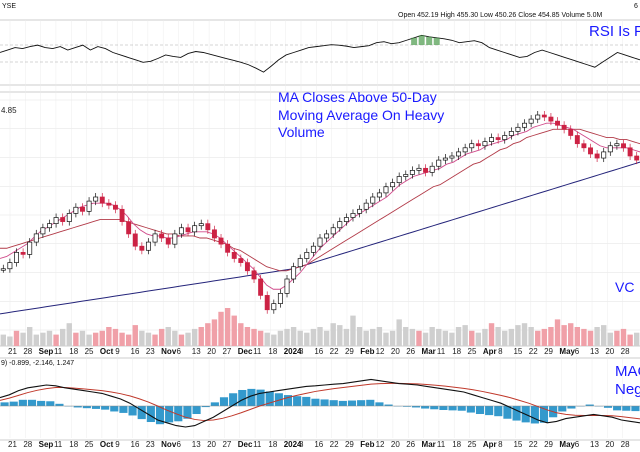 This screenshot has width=640, height=452. I want to click on x-tick-label-5-upper: 25, so click(89, 351).